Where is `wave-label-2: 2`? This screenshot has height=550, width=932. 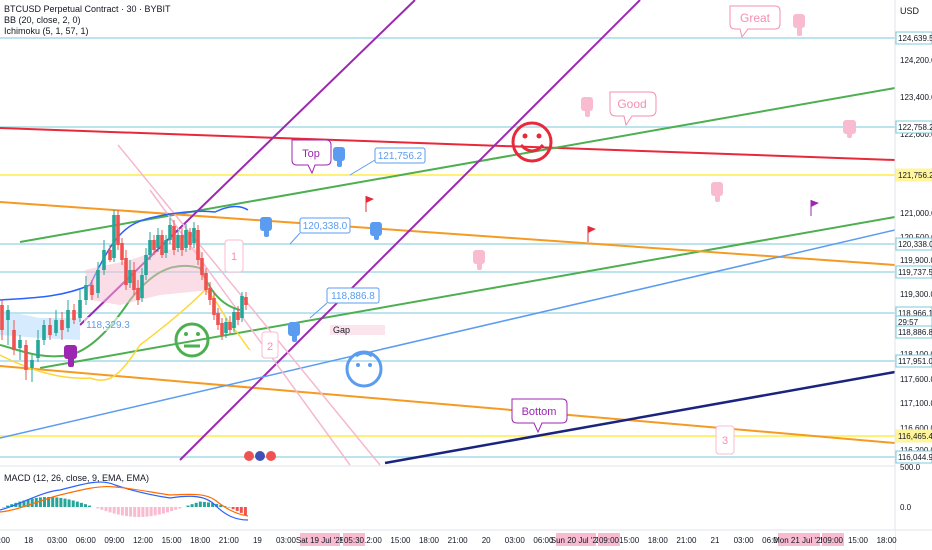
wave-label-2: 2 is located at coordinates (270, 345).